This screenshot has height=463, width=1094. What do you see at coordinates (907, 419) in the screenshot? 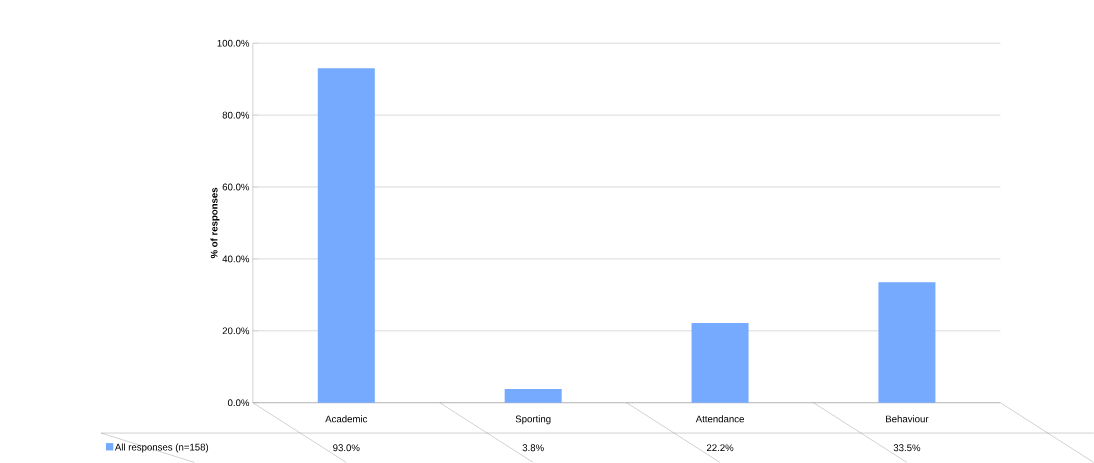
I see `x-tick-label: Behaviour` at bounding box center [907, 419].